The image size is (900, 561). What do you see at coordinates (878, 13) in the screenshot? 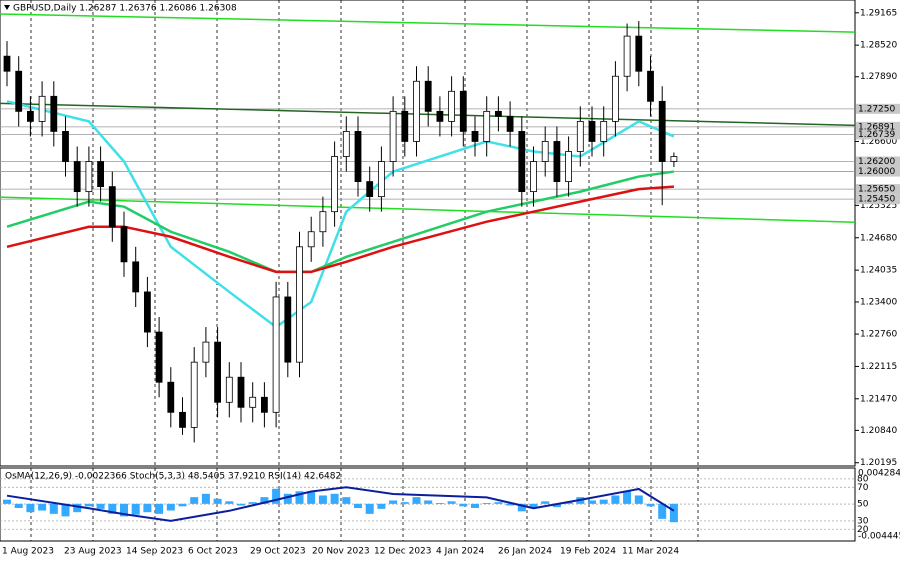
I see `y-tick-label: 1.29165` at bounding box center [878, 13].